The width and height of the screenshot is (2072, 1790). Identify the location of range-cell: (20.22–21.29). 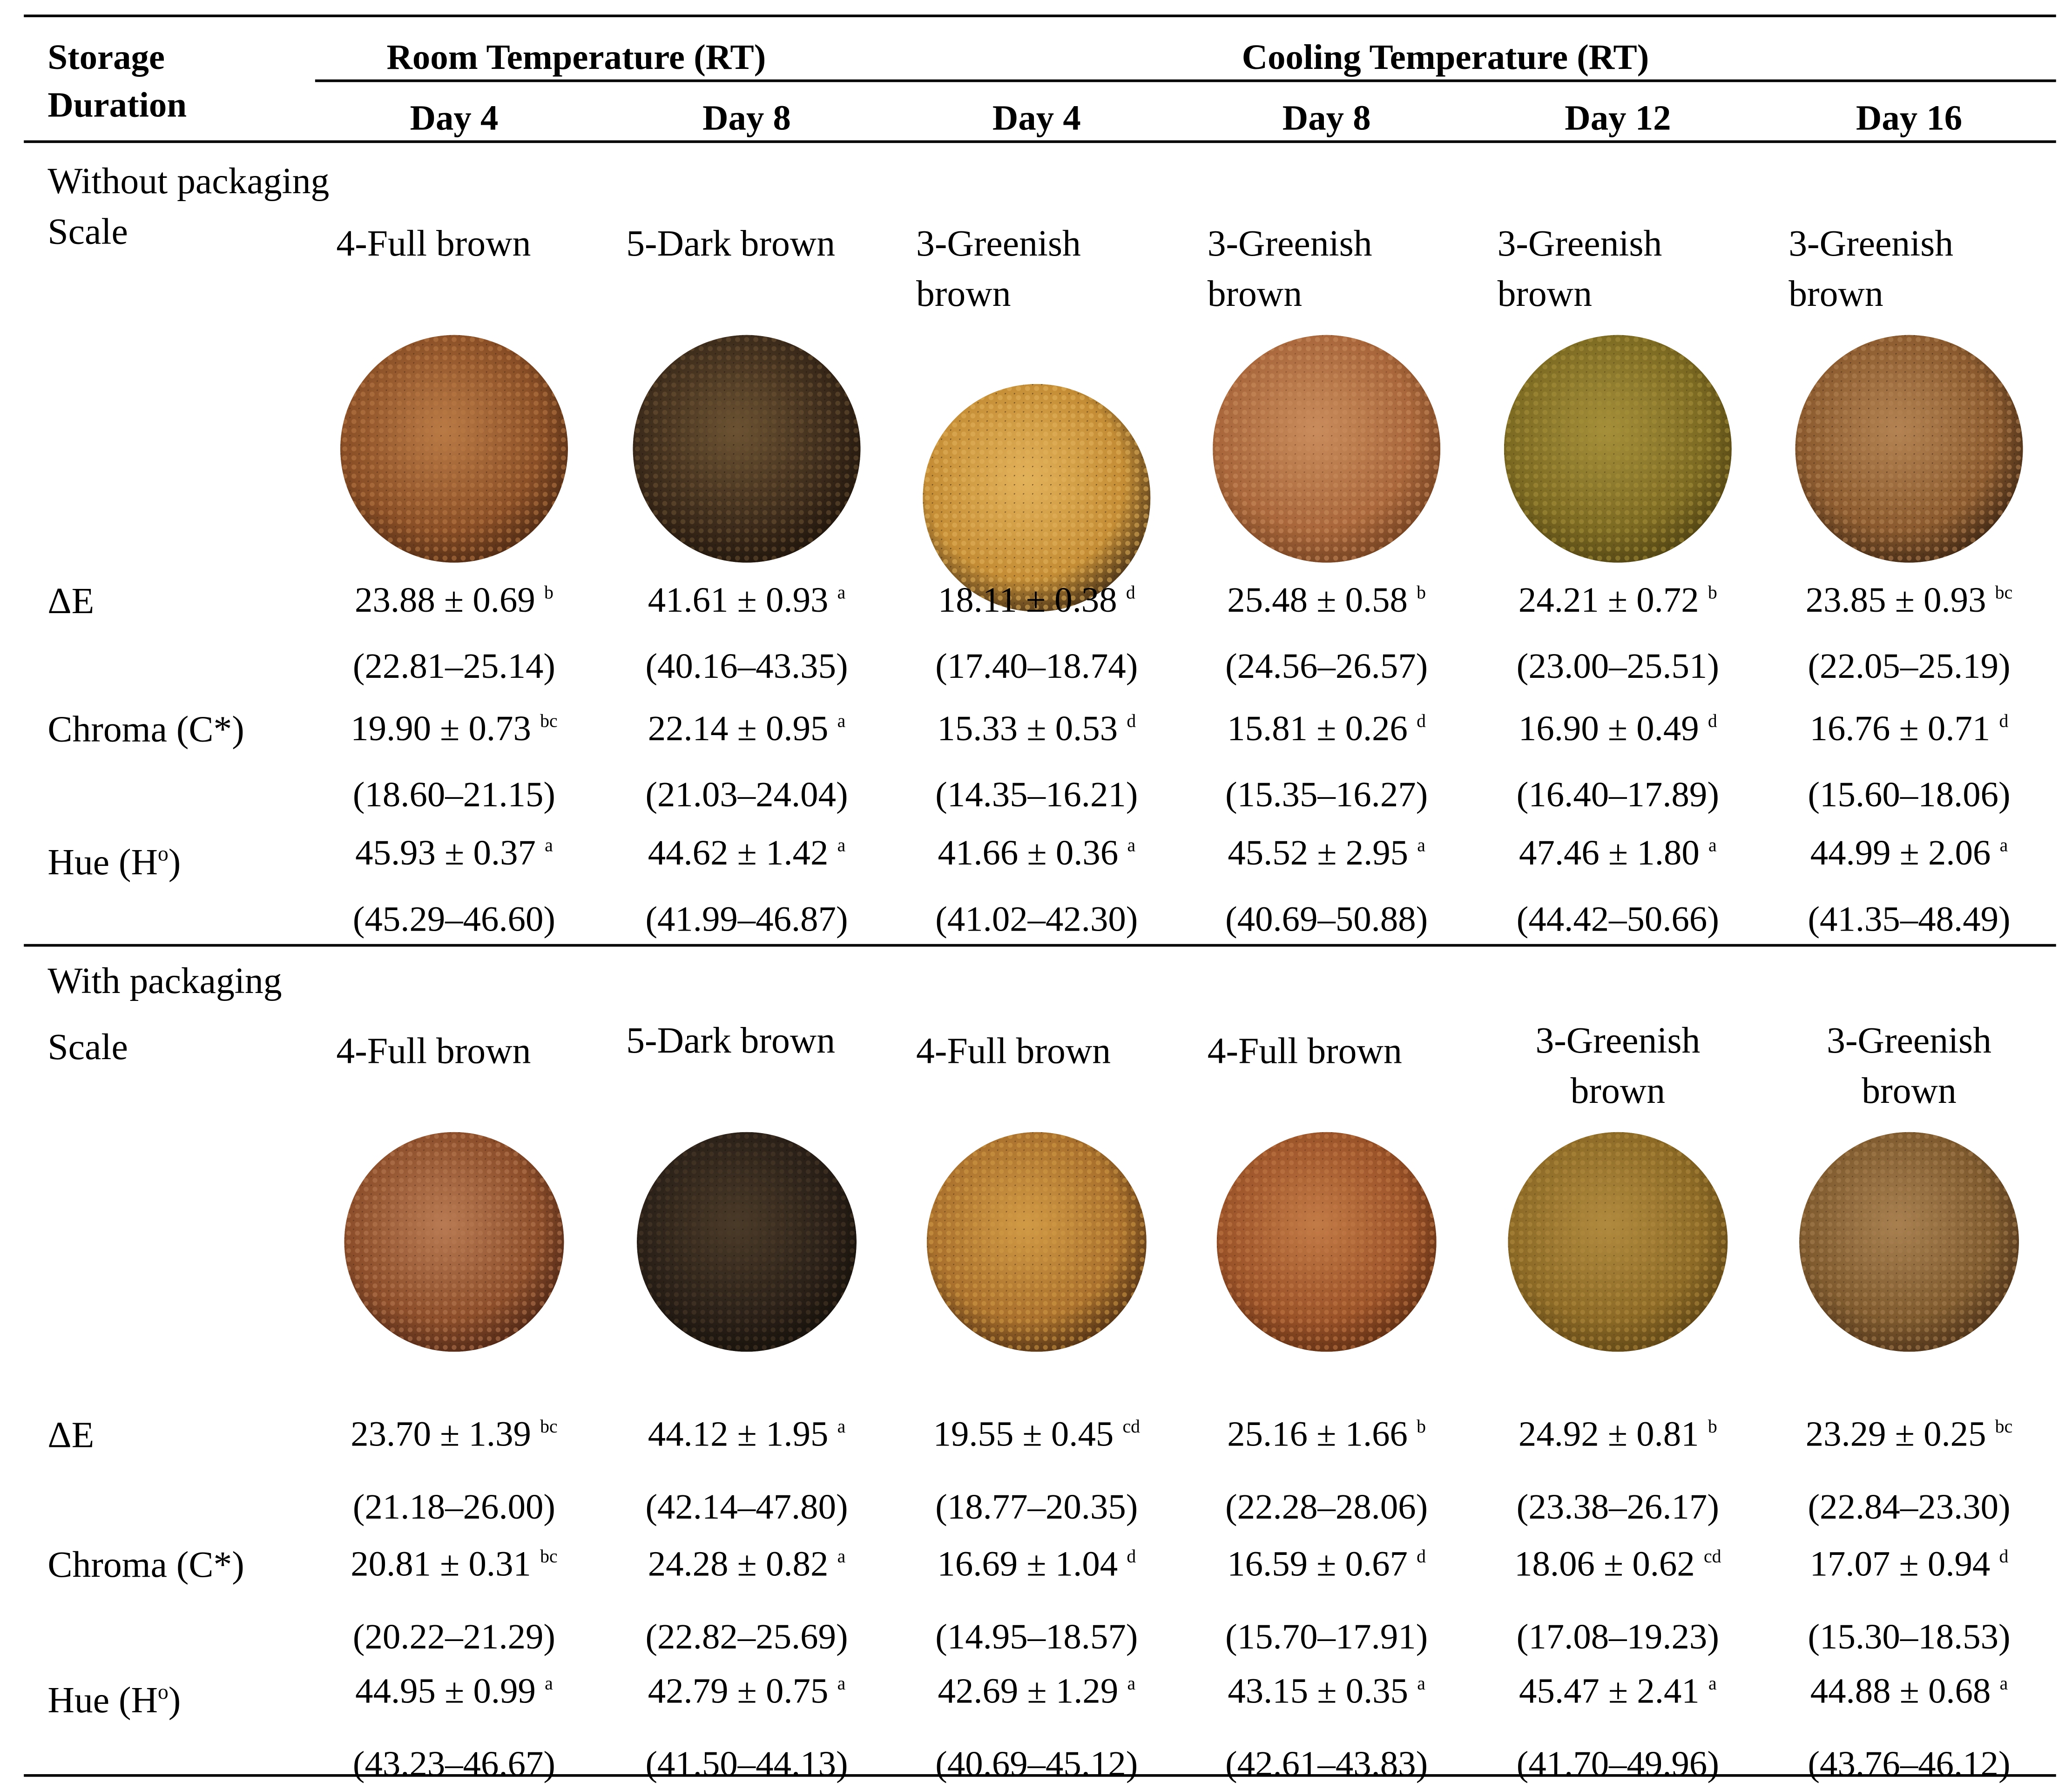
(454, 1636).